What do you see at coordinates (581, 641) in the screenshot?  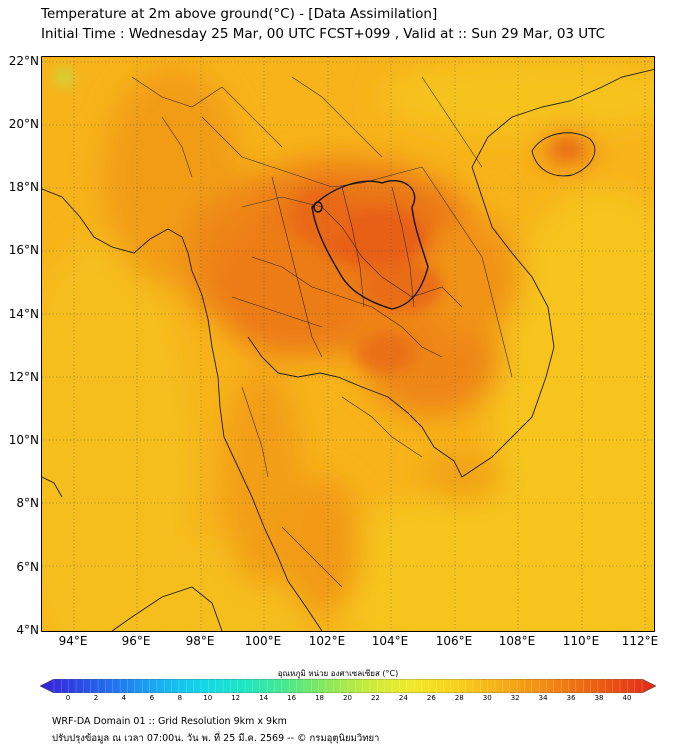 I see `lon-label-110e: 110°E` at bounding box center [581, 641].